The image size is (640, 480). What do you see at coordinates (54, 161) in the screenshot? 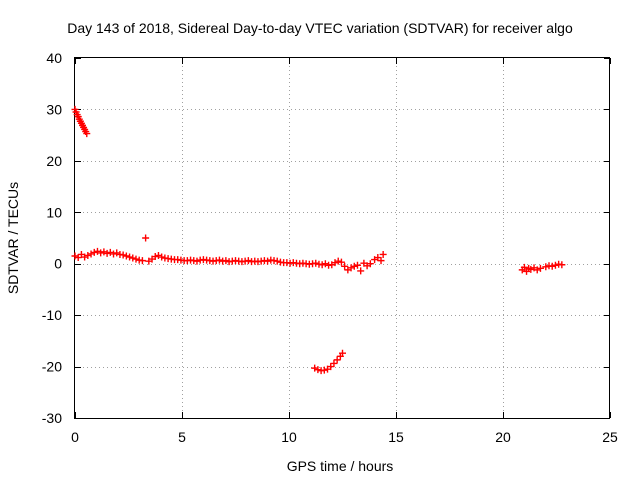
I see `y-tick-label: 20` at bounding box center [54, 161].